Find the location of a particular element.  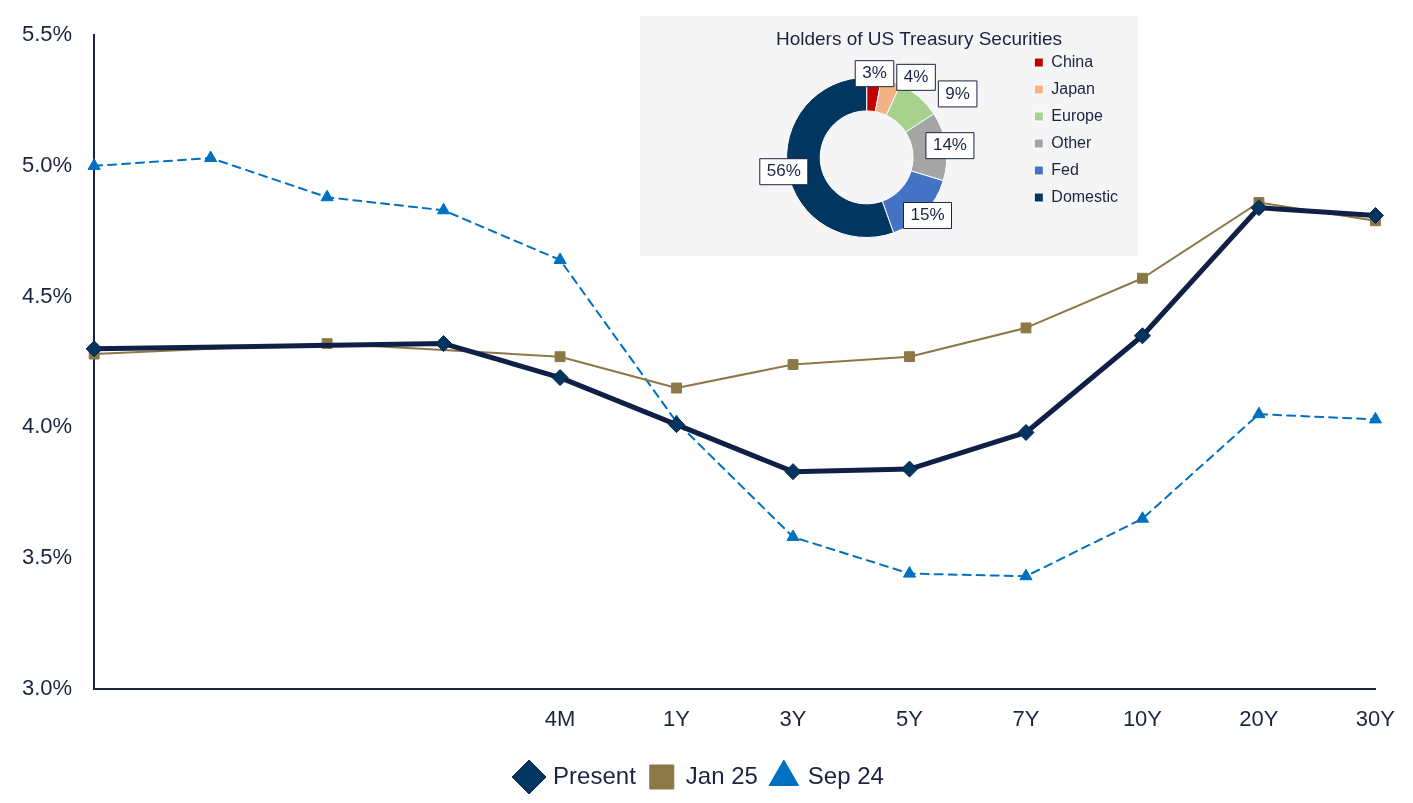

data-label: 56% is located at coordinates (783, 171).